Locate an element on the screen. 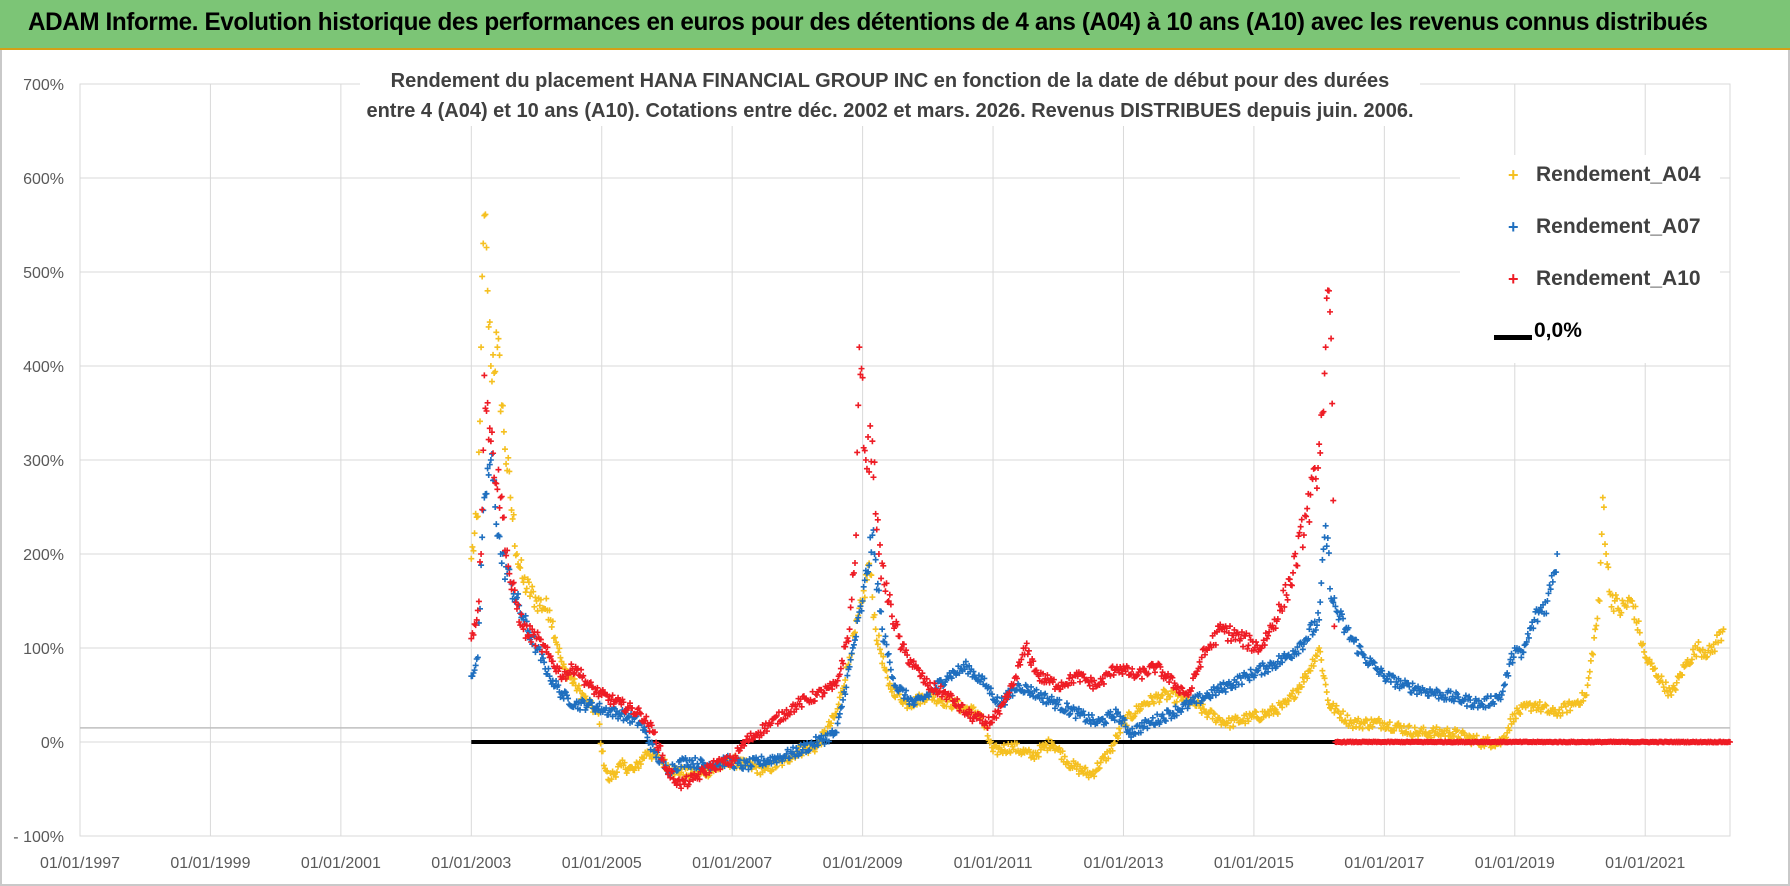 The width and height of the screenshot is (1790, 886). x-tick-label: 01/01/2005 is located at coordinates (602, 863).